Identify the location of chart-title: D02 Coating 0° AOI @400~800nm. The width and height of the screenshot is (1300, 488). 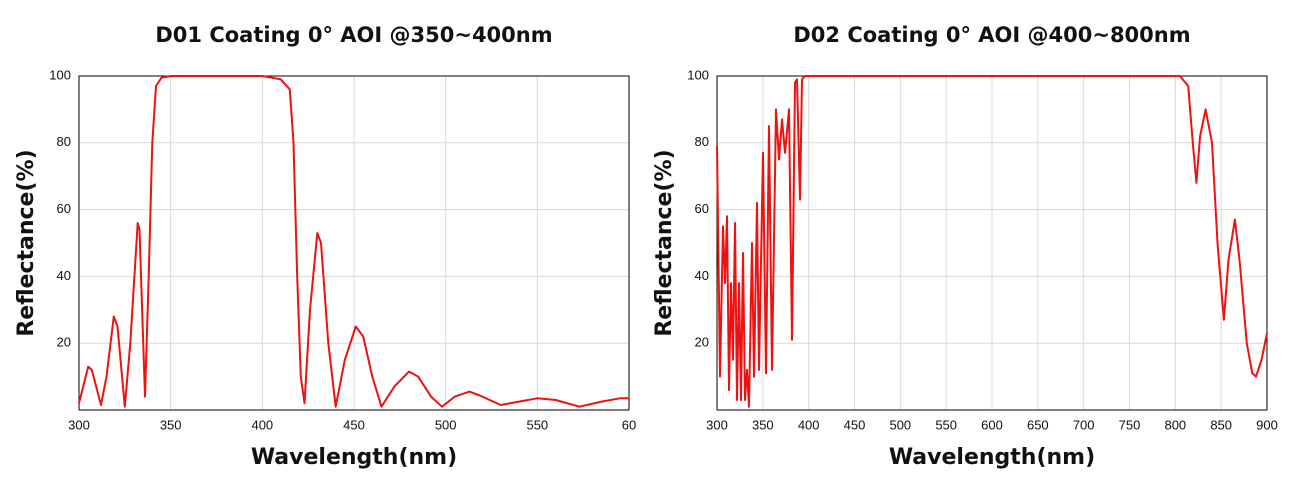
(991, 35).